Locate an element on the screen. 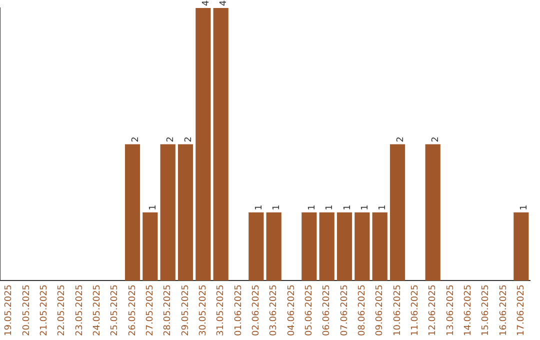  x-tick-label: 04.06.2025 is located at coordinates (291, 310).